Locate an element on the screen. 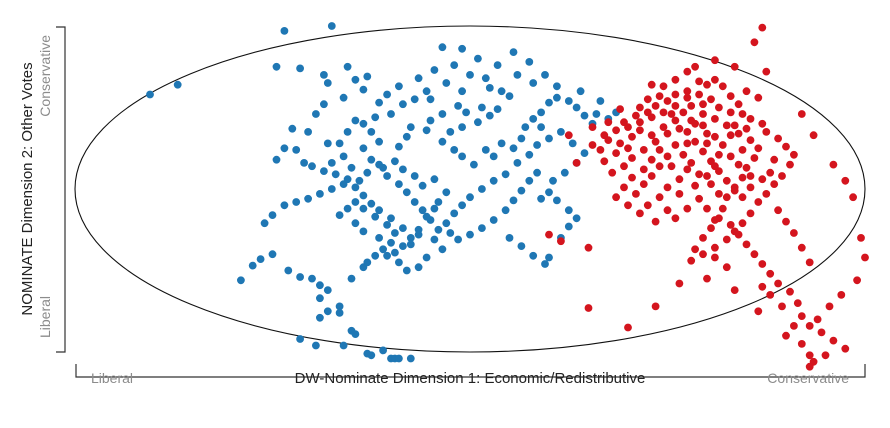 This screenshot has width=890, height=428. x-axis-bracket is located at coordinates (470, 371).